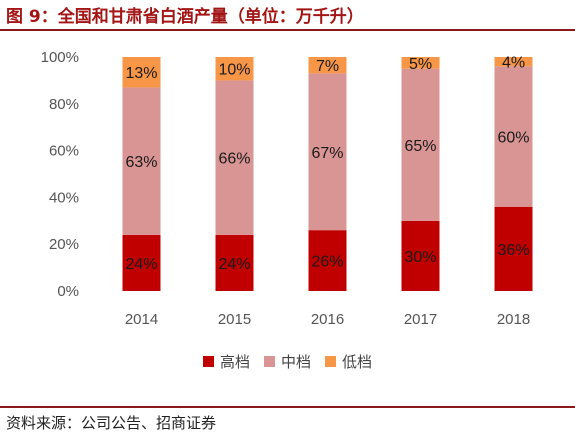  I want to click on y-tick-label: 100%, so click(60, 57).